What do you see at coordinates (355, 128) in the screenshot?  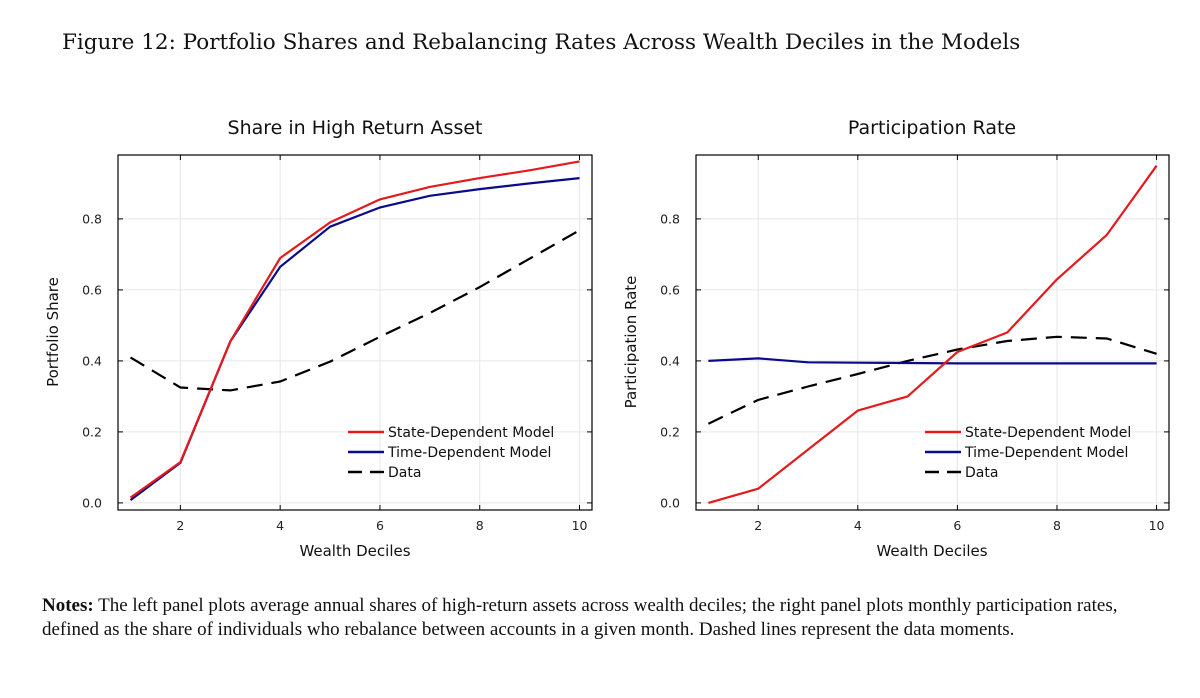 I see `chart-title: Share in High Return Asset` at bounding box center [355, 128].